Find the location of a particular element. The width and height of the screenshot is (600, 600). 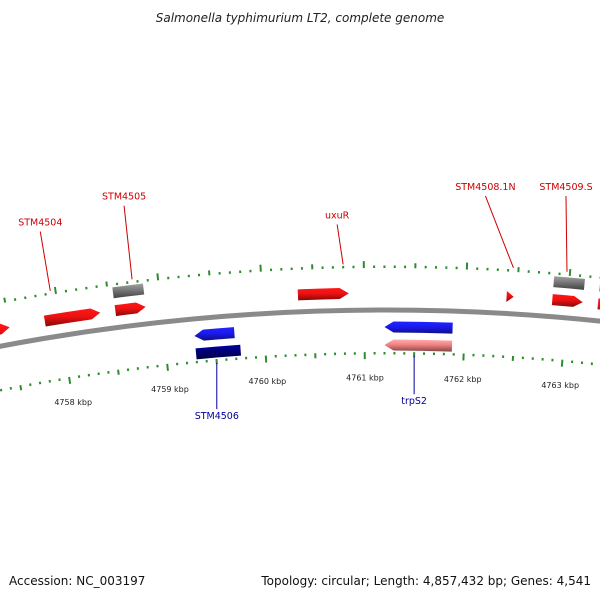

feature-track is located at coordinates (300, 318).